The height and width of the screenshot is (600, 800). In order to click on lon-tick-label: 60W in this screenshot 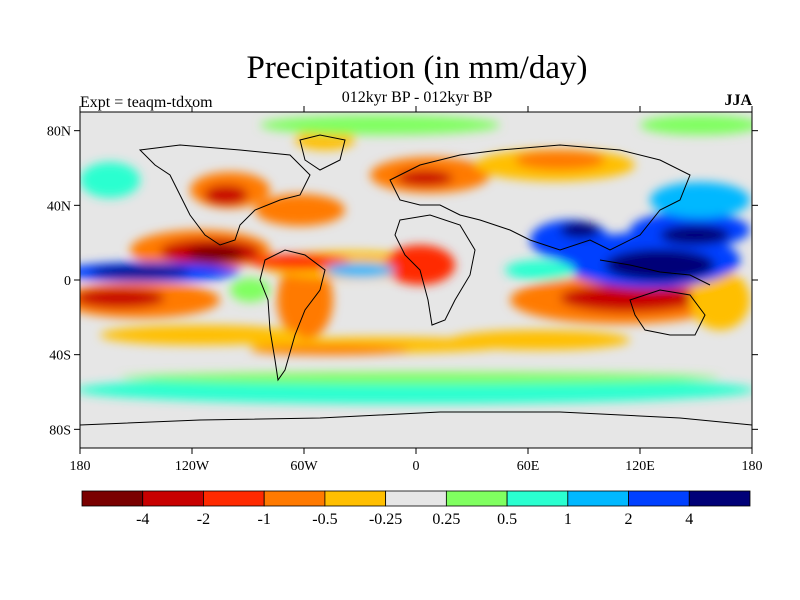, I will do `click(304, 466)`.